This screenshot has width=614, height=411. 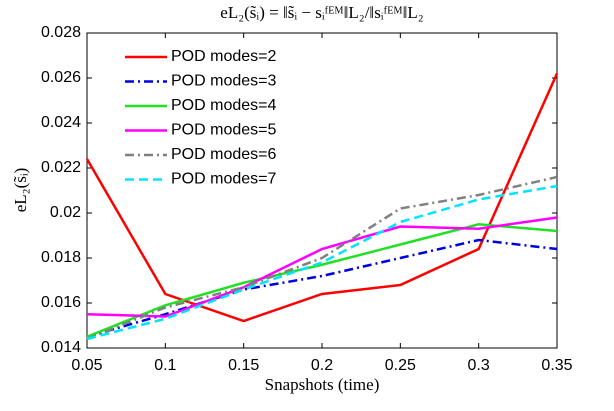 What do you see at coordinates (61, 347) in the screenshot?
I see `y-tick-label: 0.014` at bounding box center [61, 347].